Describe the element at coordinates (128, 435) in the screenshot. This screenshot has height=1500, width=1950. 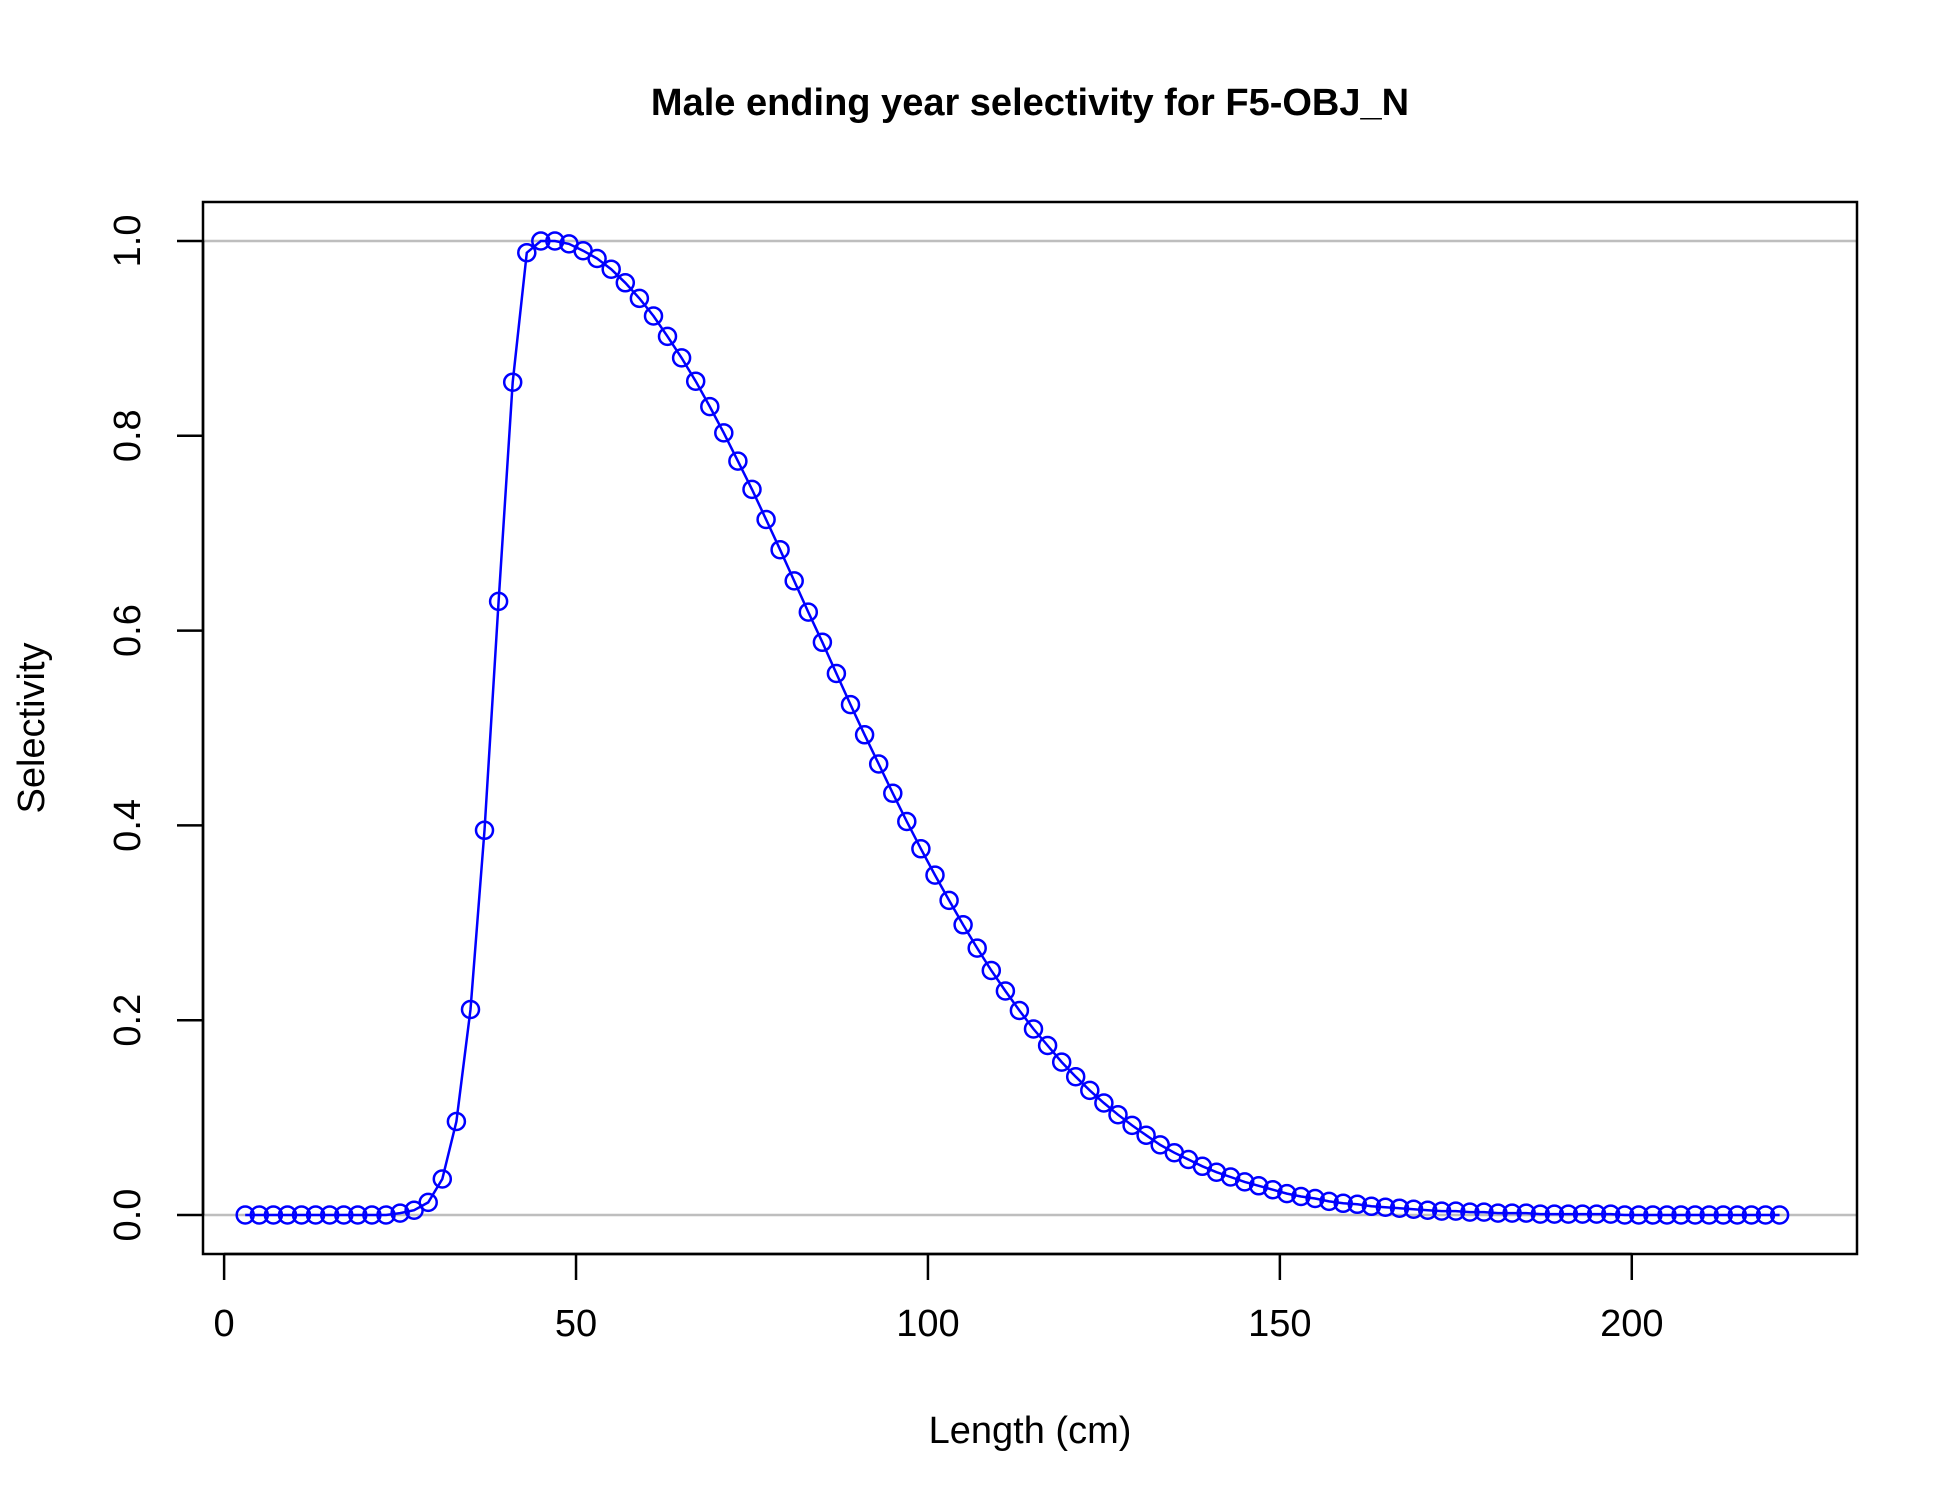
I see `y-tick-label: 0.8` at that location.